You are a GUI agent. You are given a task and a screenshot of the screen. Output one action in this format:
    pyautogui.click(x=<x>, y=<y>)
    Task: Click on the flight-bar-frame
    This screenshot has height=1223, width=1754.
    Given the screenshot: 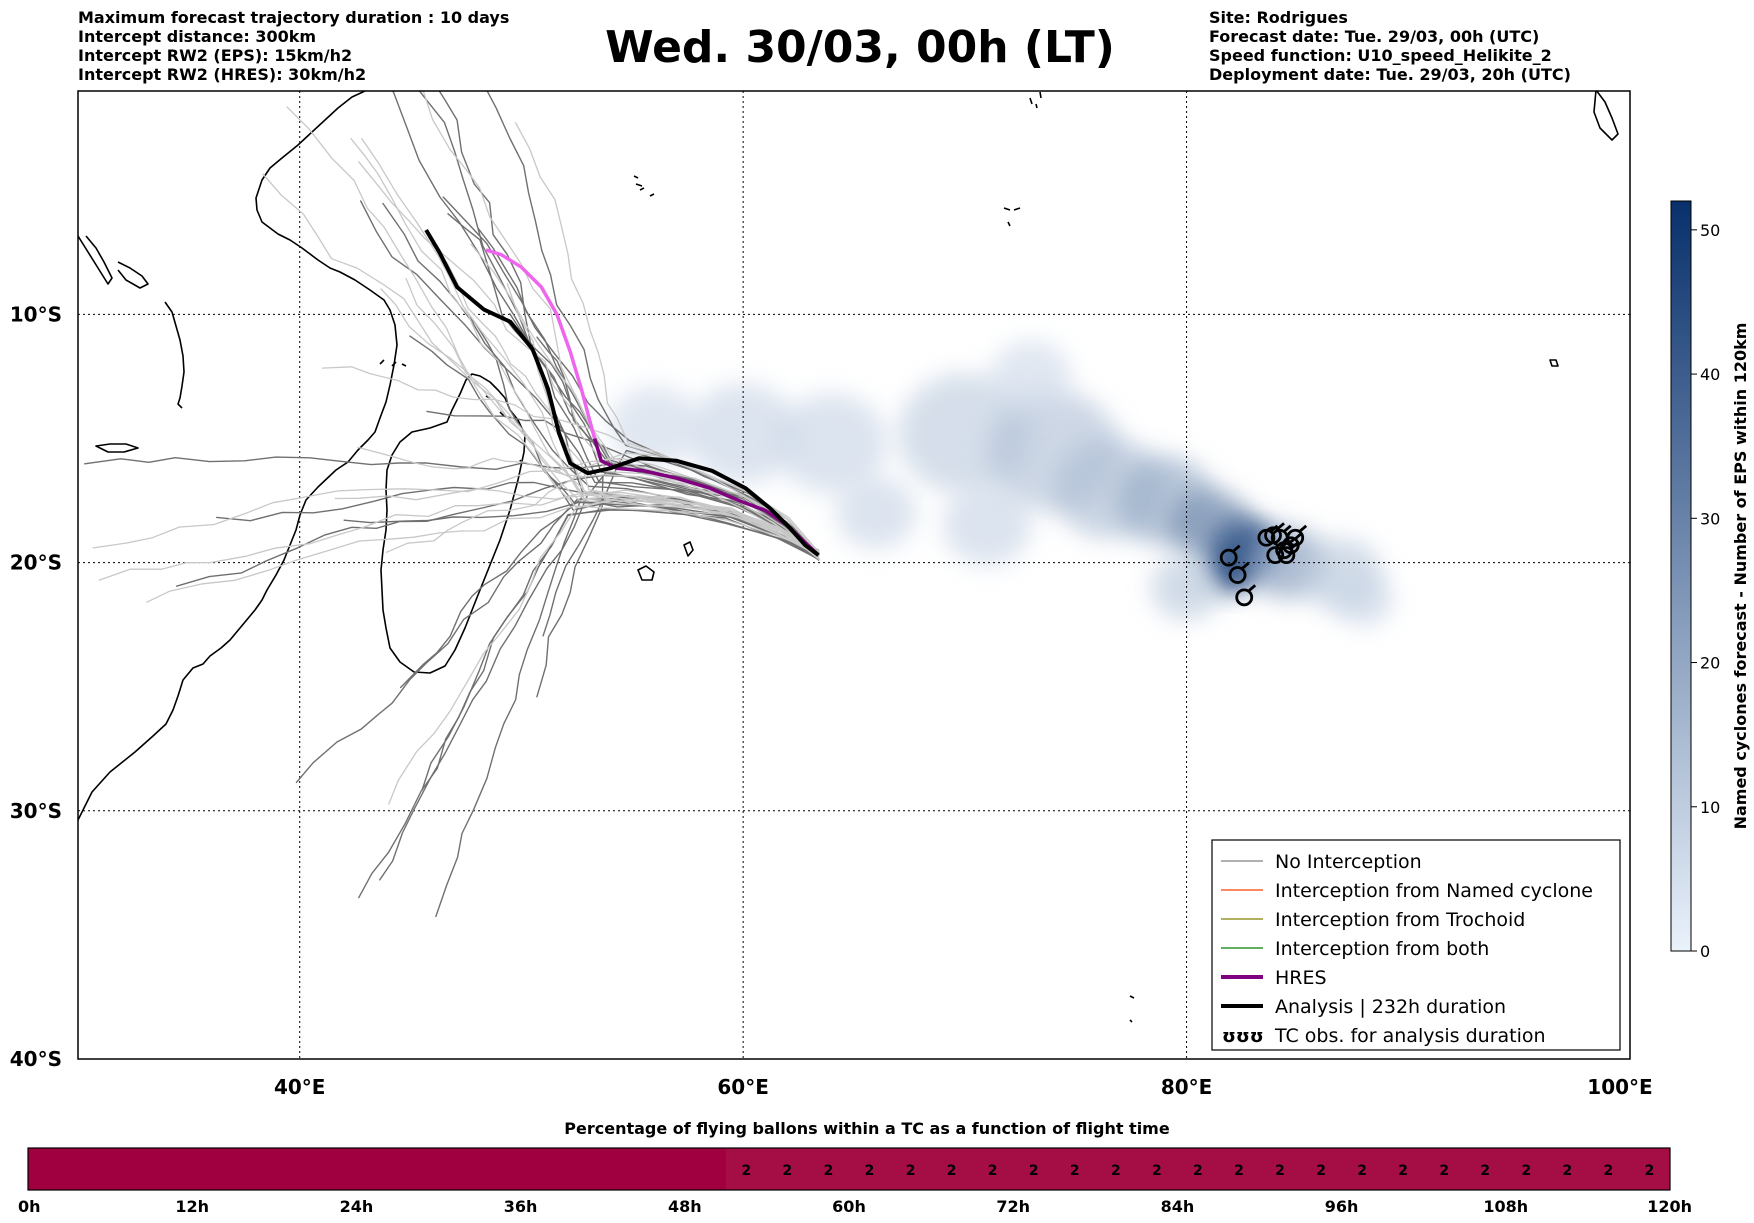 What is the action you would take?
    pyautogui.click(x=849, y=1169)
    